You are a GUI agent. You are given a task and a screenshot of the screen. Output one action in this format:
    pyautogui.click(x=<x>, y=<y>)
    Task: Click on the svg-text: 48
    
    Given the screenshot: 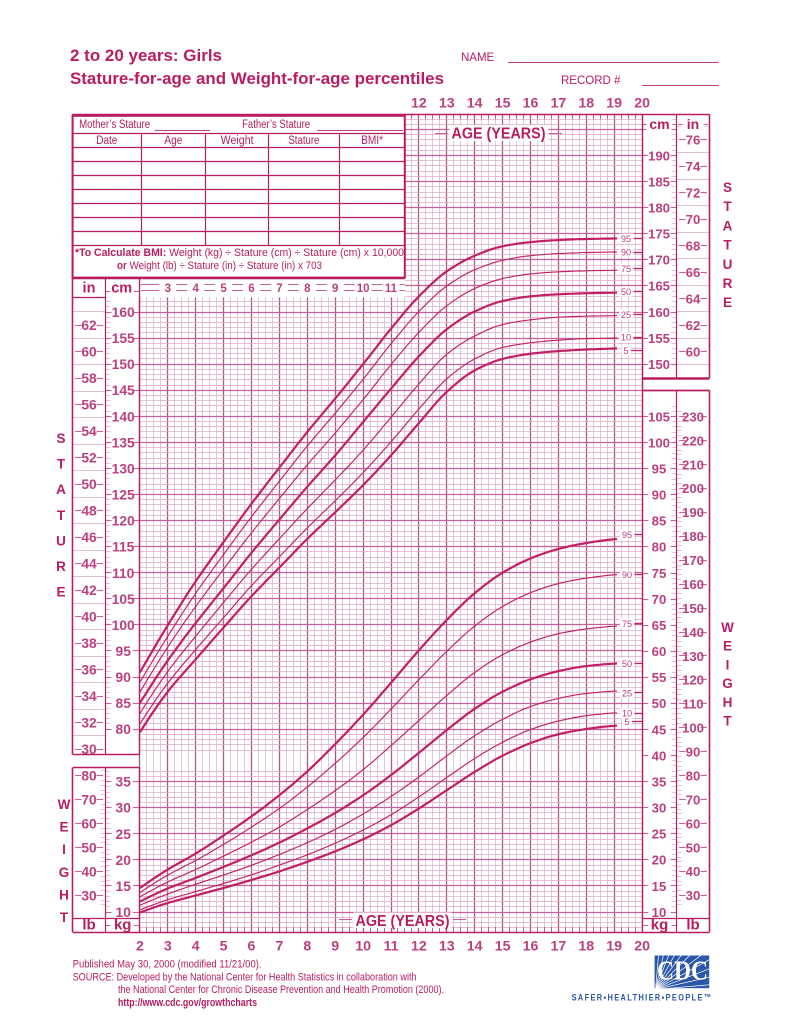 What is the action you would take?
    pyautogui.click(x=89, y=511)
    